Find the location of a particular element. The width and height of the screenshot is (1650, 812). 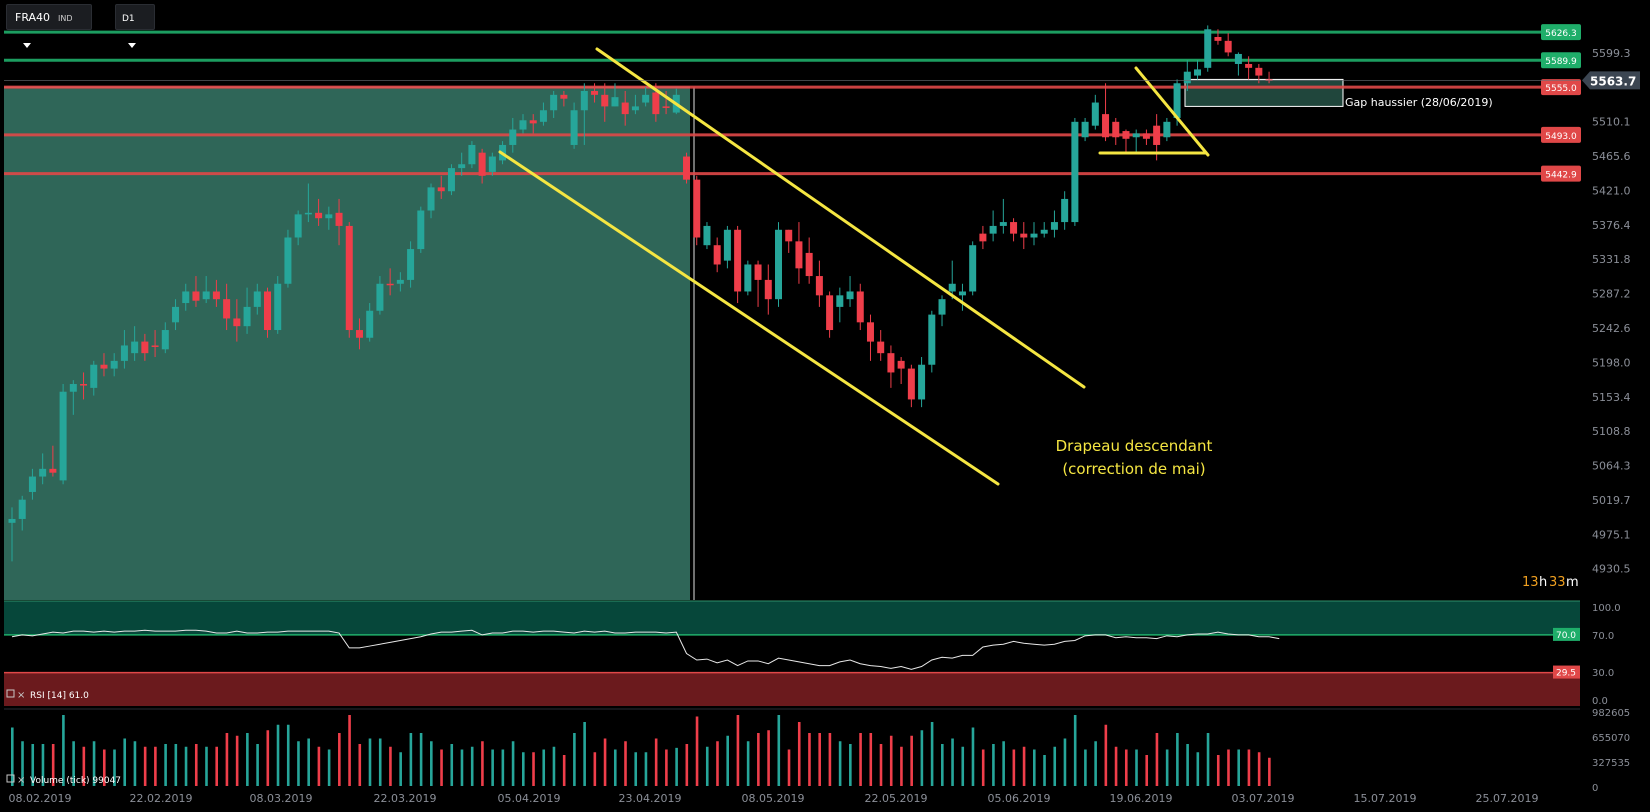

timeframe-selector: D1 is located at coordinates (135, 26).